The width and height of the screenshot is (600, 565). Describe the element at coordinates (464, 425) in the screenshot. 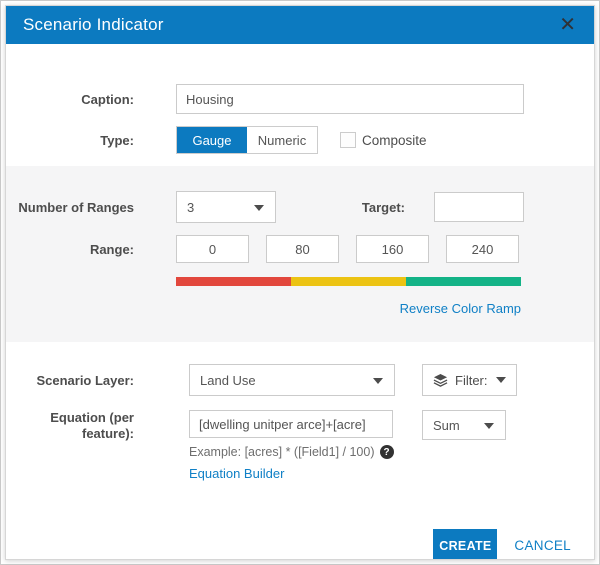

I see `aggregation-dropdown: Sum` at that location.